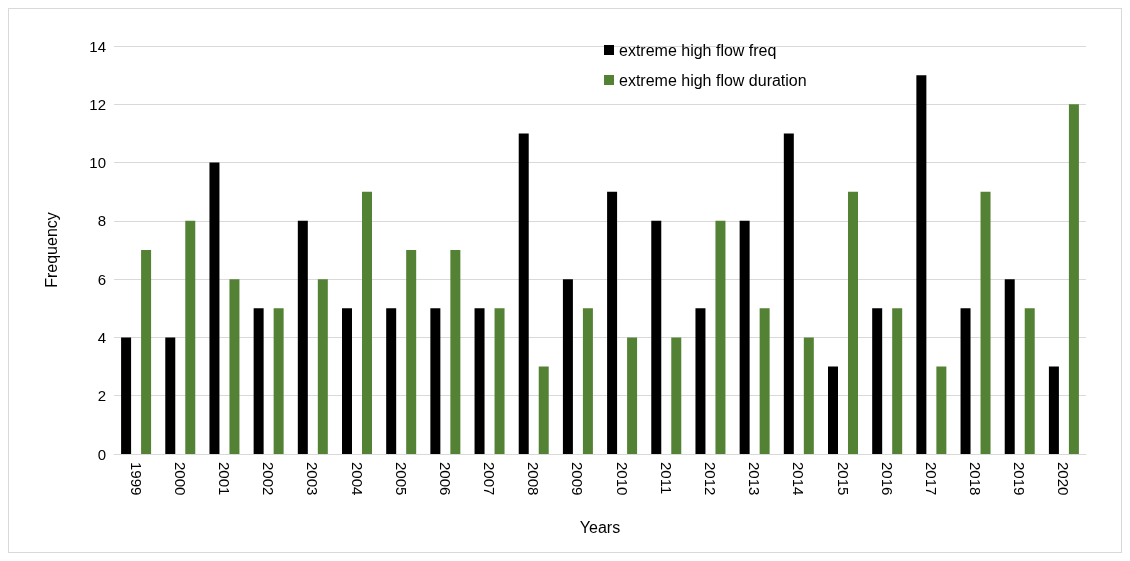 This screenshot has width=1130, height=561. What do you see at coordinates (578, 479) in the screenshot?
I see `x-tick-label: 2009` at bounding box center [578, 479].